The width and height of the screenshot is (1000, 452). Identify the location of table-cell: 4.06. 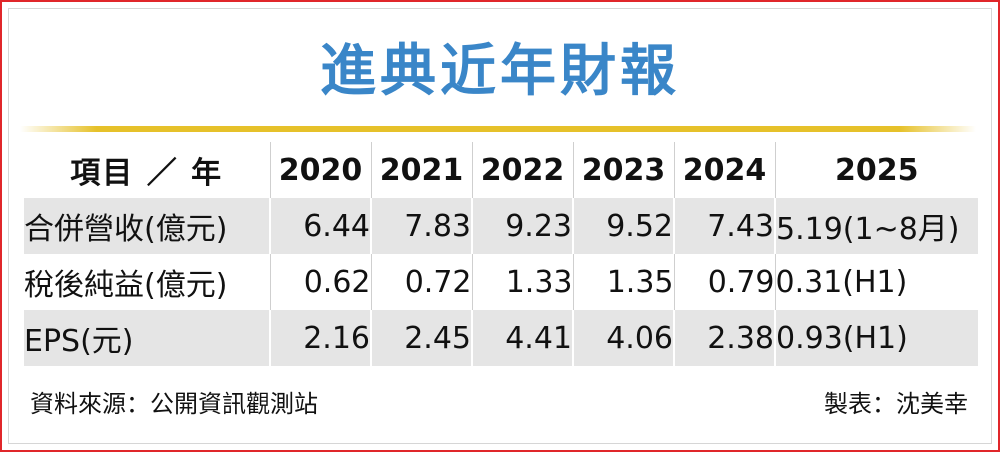
(624, 338).